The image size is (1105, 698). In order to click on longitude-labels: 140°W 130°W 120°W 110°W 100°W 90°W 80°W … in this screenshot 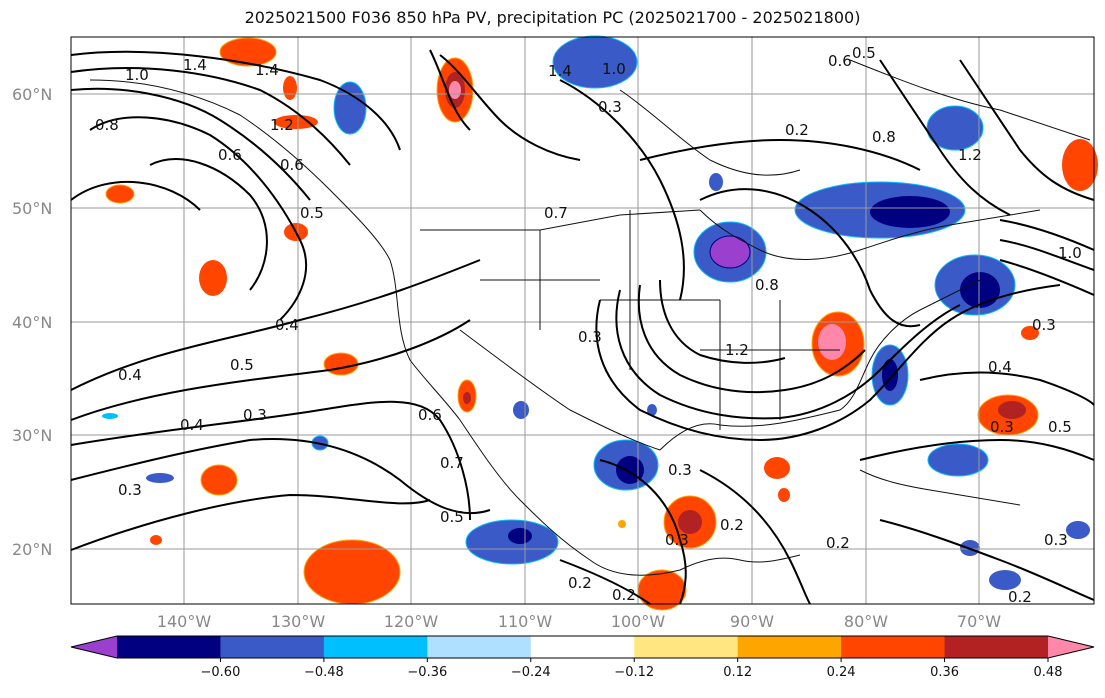, I will do `click(579, 621)`.